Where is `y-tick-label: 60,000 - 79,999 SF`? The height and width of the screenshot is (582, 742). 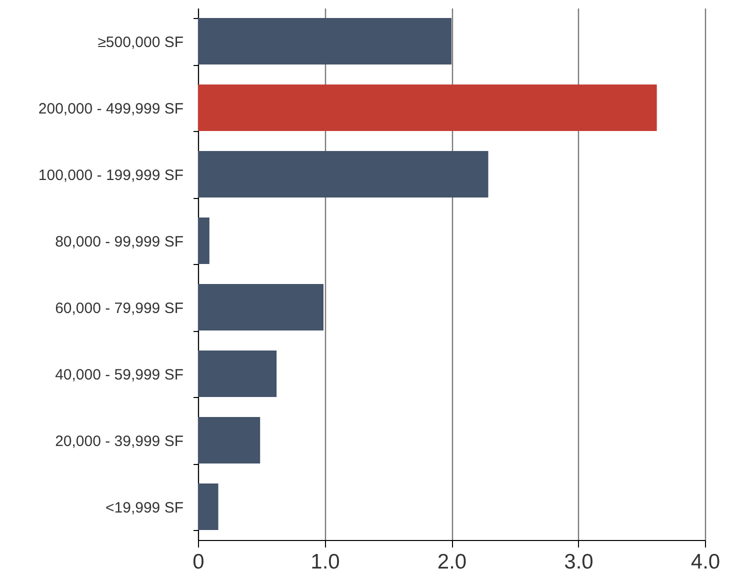
y-tick-label: 60,000 - 79,999 SF is located at coordinates (119, 308).